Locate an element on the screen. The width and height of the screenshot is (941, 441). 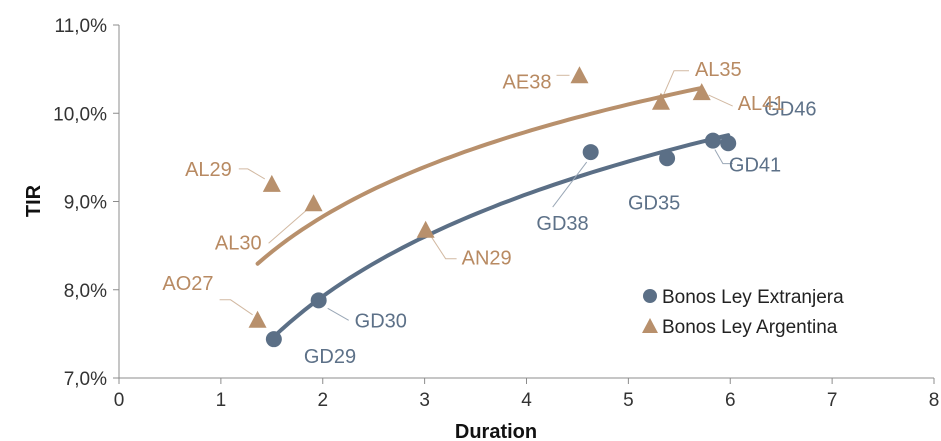
legend-label-ley-argentina: Bonos Ley Argentina is located at coordinates (750, 327).